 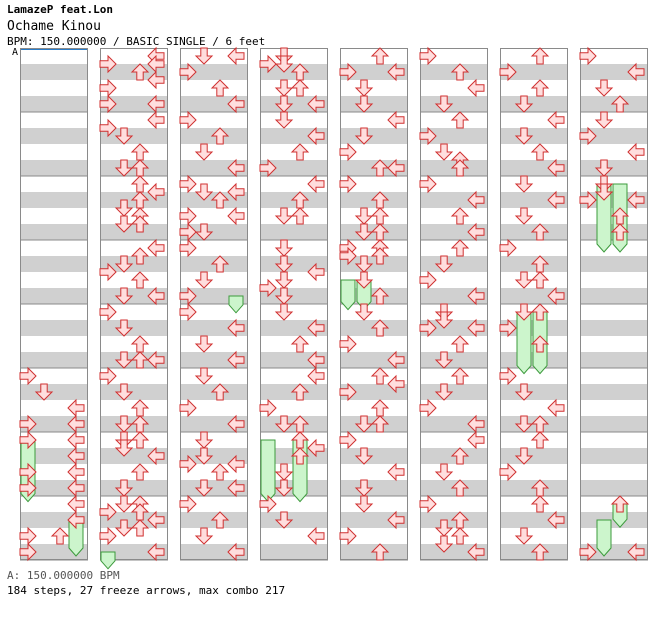 I want to click on chart-meta: BPM: 150.000000 / BASIC SINGLE / 6 feet, so click(x=136, y=41).